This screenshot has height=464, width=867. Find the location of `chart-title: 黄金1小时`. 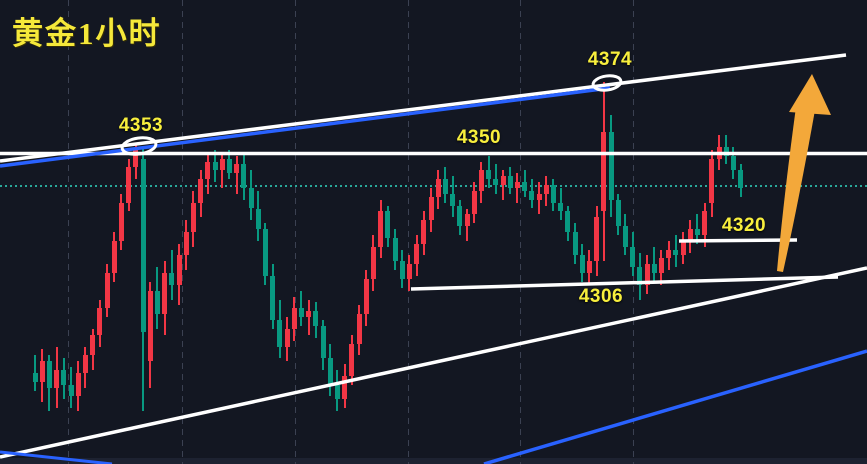

chart-title: 黄金1小时 is located at coordinates (87, 33).